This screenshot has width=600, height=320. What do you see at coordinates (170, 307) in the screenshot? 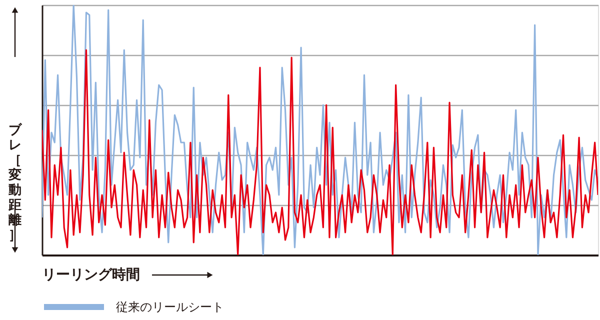
I see `legend-label: 従来のリールシート` at bounding box center [170, 307].